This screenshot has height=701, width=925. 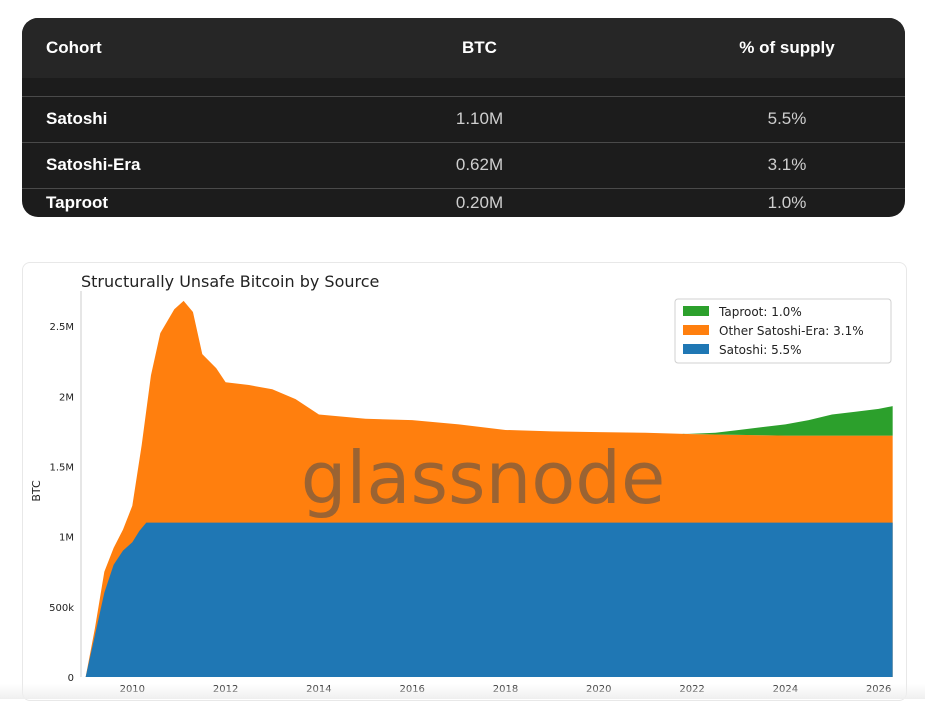 I want to click on series-area-taproot, so click(x=787, y=421).